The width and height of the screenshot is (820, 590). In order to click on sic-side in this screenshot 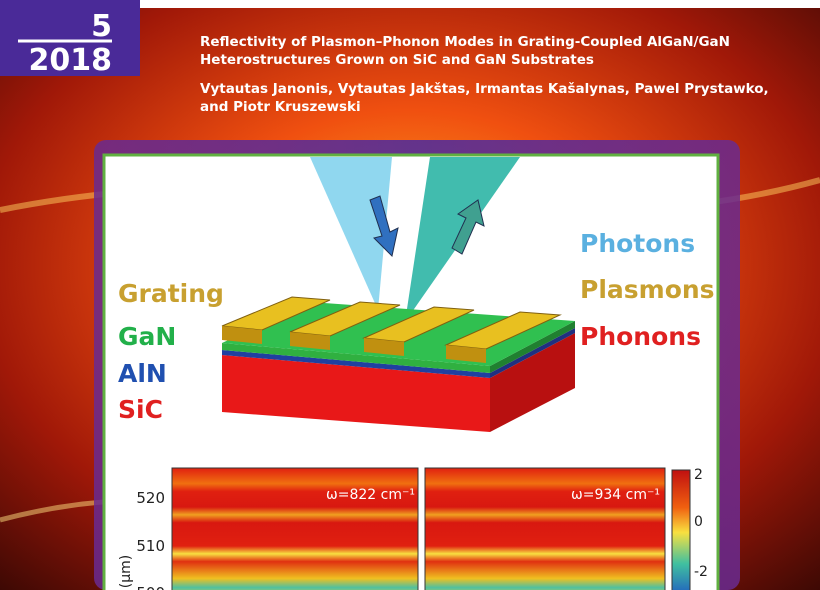, I will do `click(532, 382)`.